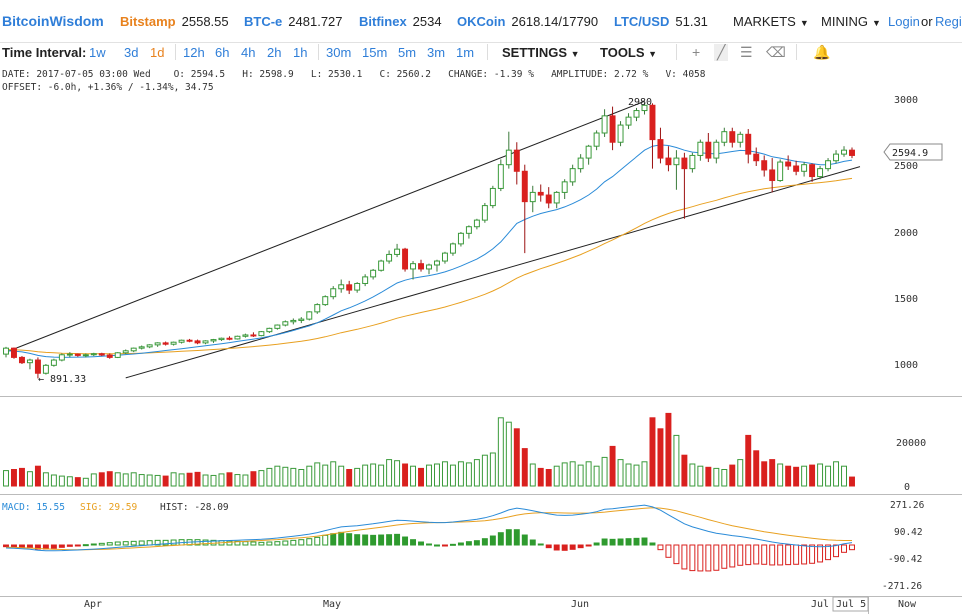 The image size is (962, 614). I want to click on interval-15m: 15m, so click(375, 52).